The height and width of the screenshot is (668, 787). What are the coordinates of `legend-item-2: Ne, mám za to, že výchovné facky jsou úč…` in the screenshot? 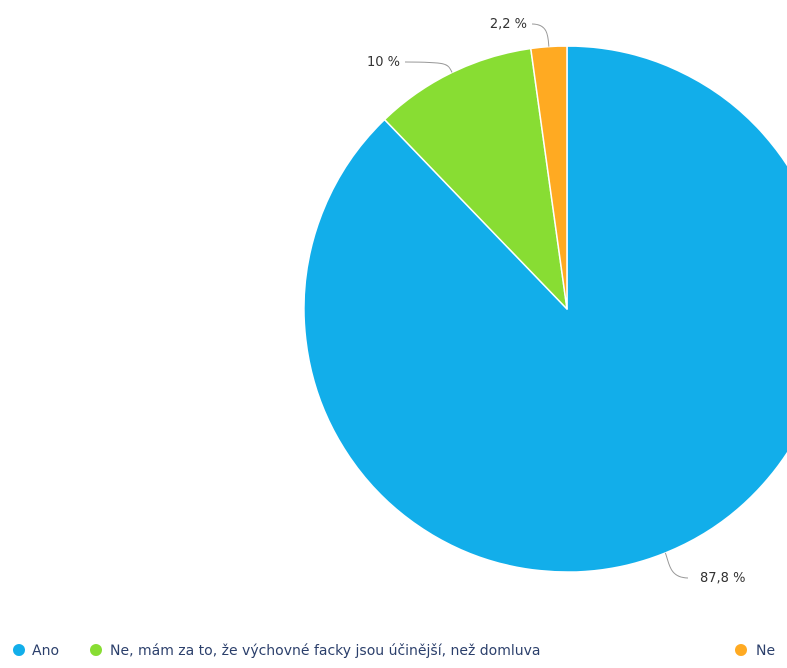 It's located at (315, 651).